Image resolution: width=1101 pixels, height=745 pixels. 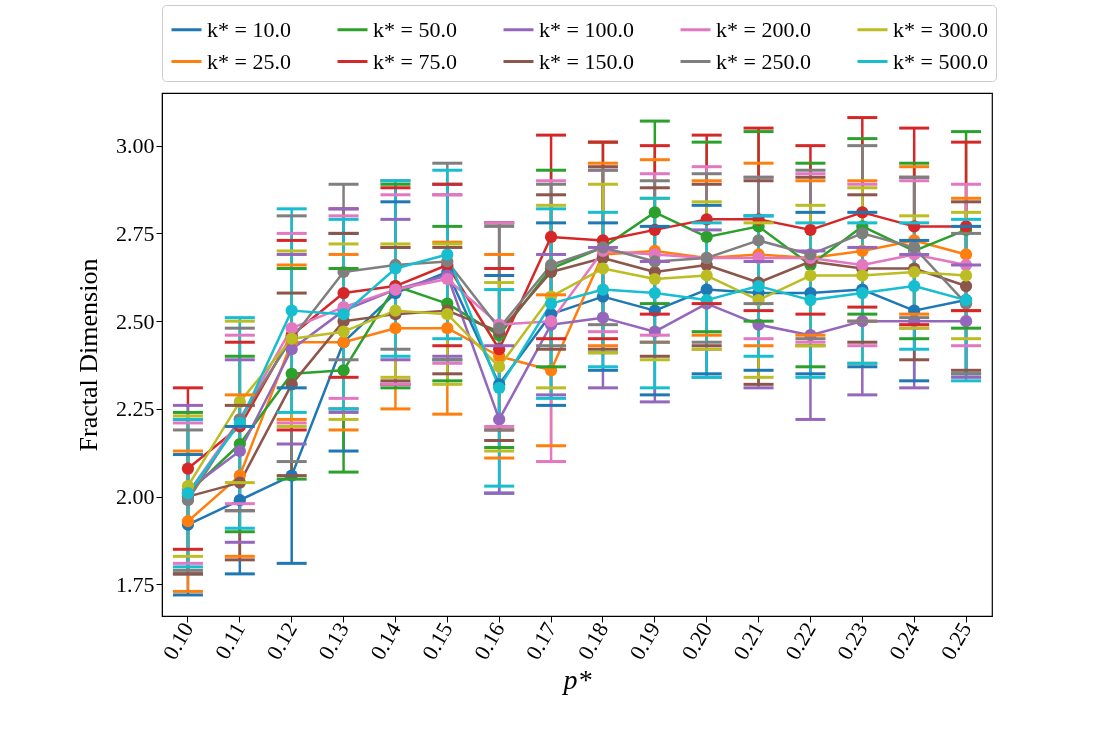 I want to click on y-tick-label: 2.50, so click(x=135, y=321).